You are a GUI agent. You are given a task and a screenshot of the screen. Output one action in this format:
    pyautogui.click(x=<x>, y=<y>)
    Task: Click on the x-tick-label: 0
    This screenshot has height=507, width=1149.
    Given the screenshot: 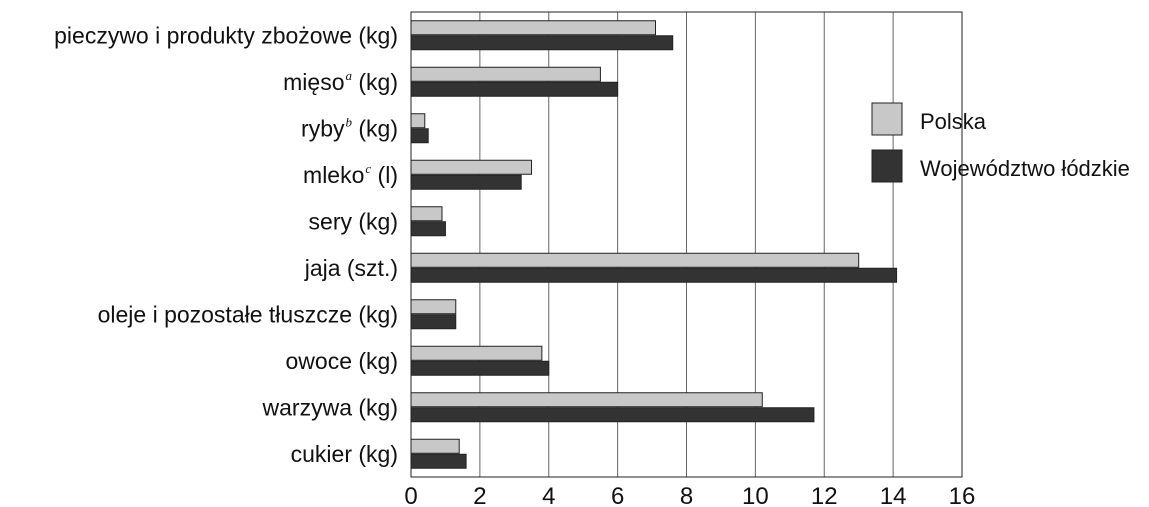 What is the action you would take?
    pyautogui.click(x=410, y=495)
    